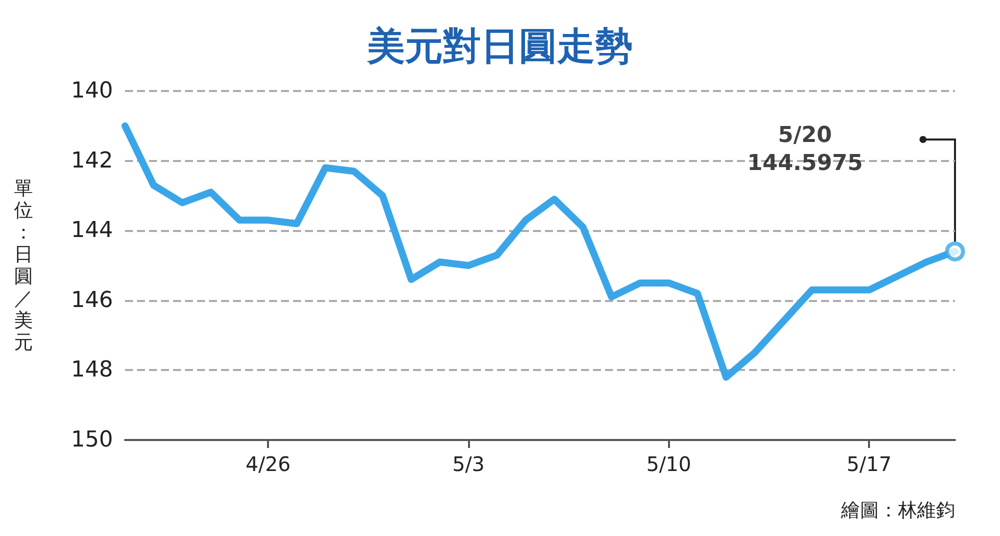 Image resolution: width=1000 pixels, height=536 pixels. What do you see at coordinates (92, 231) in the screenshot?
I see `y-tick-label: 144` at bounding box center [92, 231].